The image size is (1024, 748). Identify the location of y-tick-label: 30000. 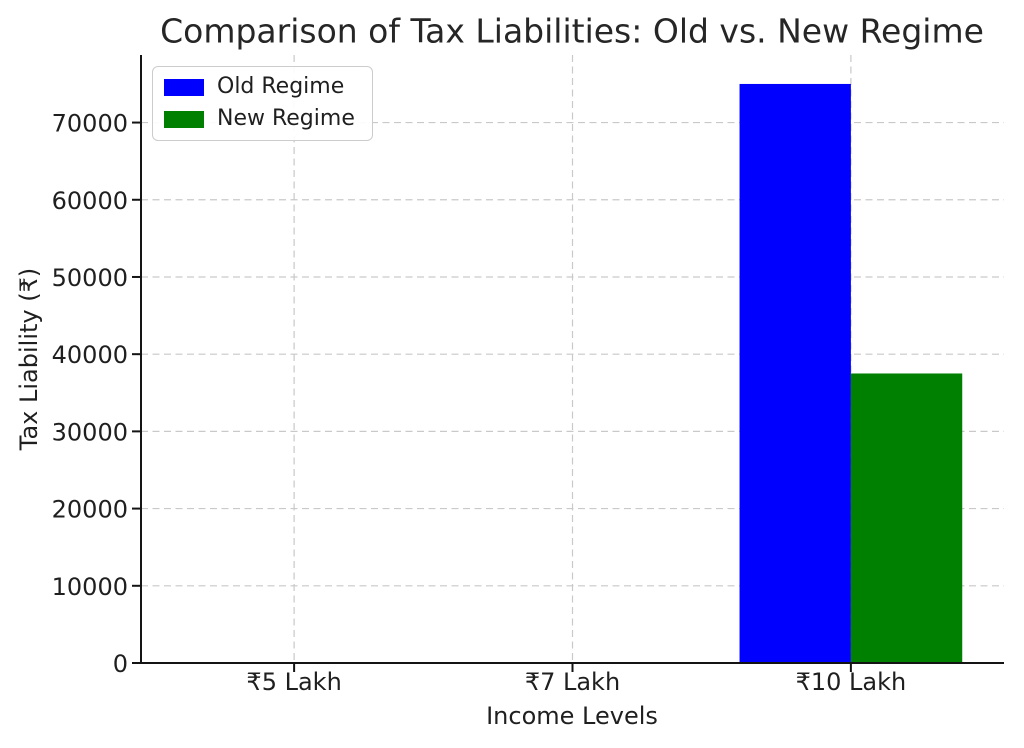
(90, 432).